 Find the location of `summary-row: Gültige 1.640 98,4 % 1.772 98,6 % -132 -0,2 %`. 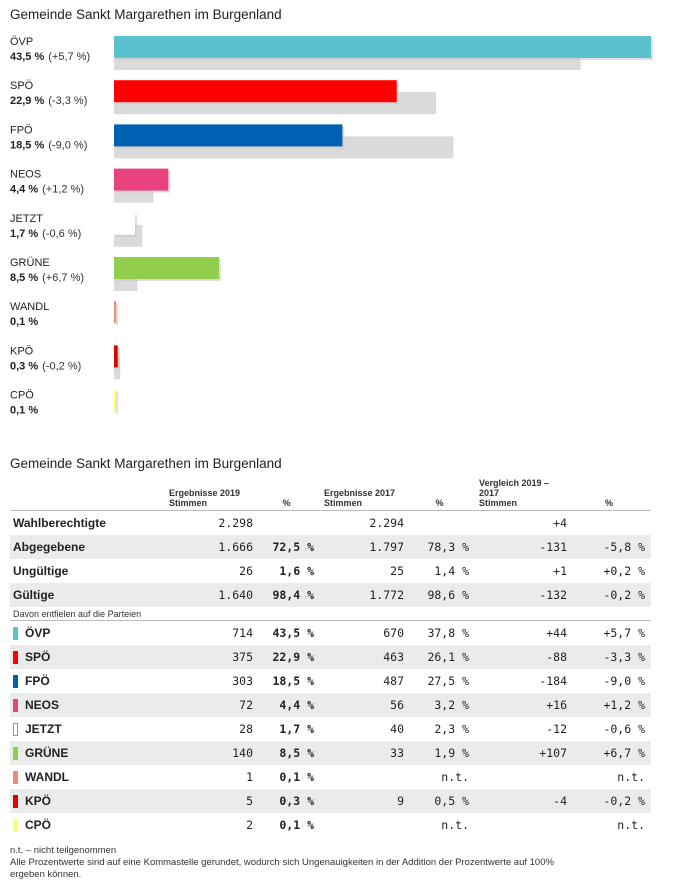

summary-row: Gültige 1.640 98,4 % 1.772 98,6 % -132 -0,2 % is located at coordinates (330, 595).